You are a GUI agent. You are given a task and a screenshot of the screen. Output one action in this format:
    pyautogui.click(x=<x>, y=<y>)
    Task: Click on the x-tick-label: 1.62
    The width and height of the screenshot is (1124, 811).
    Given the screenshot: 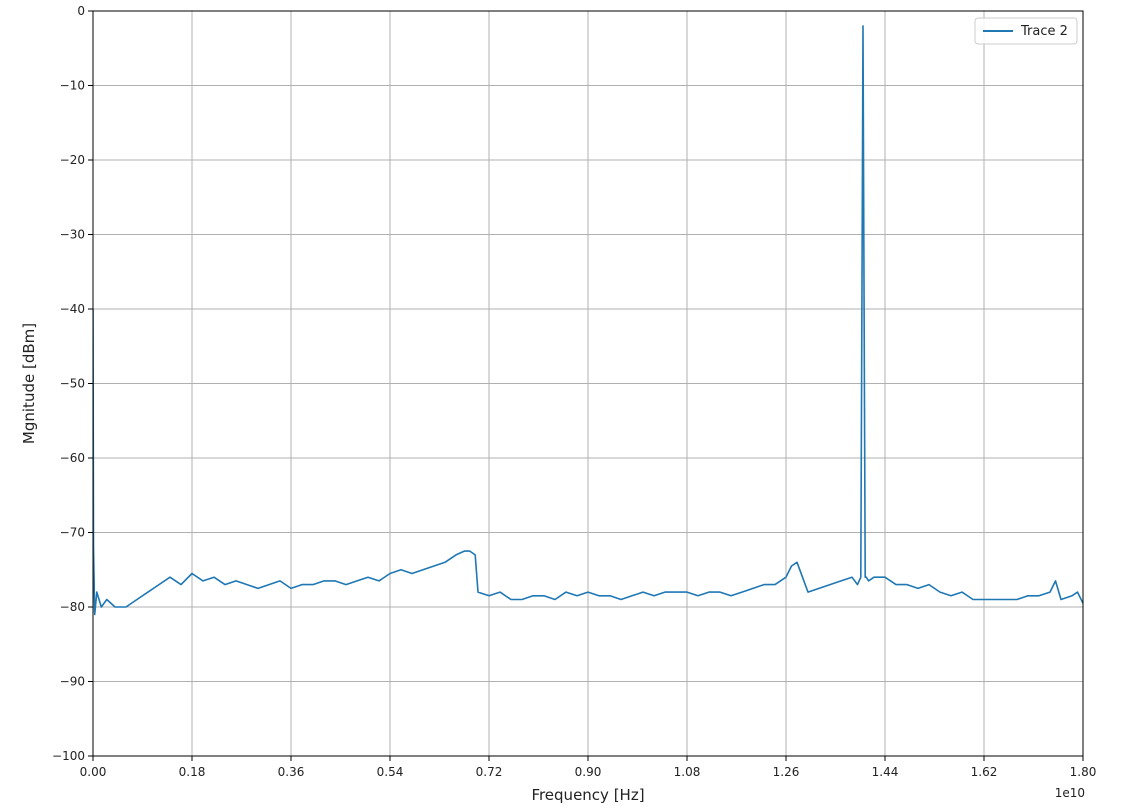 What is the action you would take?
    pyautogui.click(x=984, y=772)
    